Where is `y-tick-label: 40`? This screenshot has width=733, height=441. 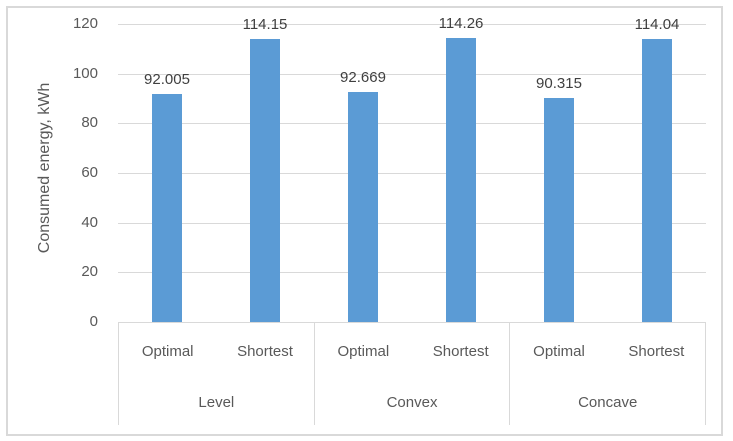
y-tick-label: 40 is located at coordinates (89, 222).